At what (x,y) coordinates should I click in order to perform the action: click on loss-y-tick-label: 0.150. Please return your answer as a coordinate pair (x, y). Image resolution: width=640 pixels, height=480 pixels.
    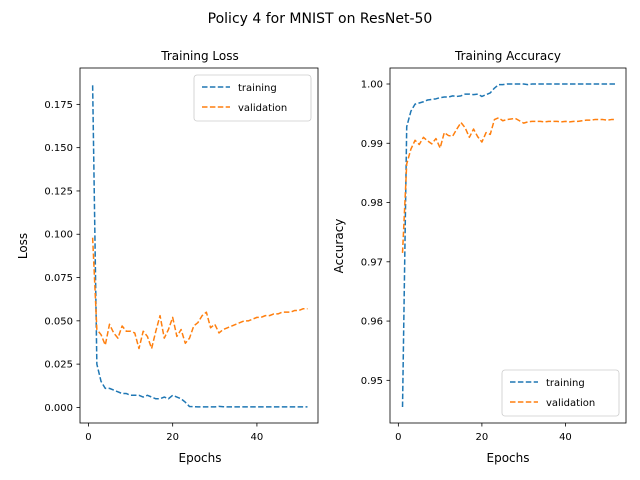
    Looking at the image, I should click on (58, 148).